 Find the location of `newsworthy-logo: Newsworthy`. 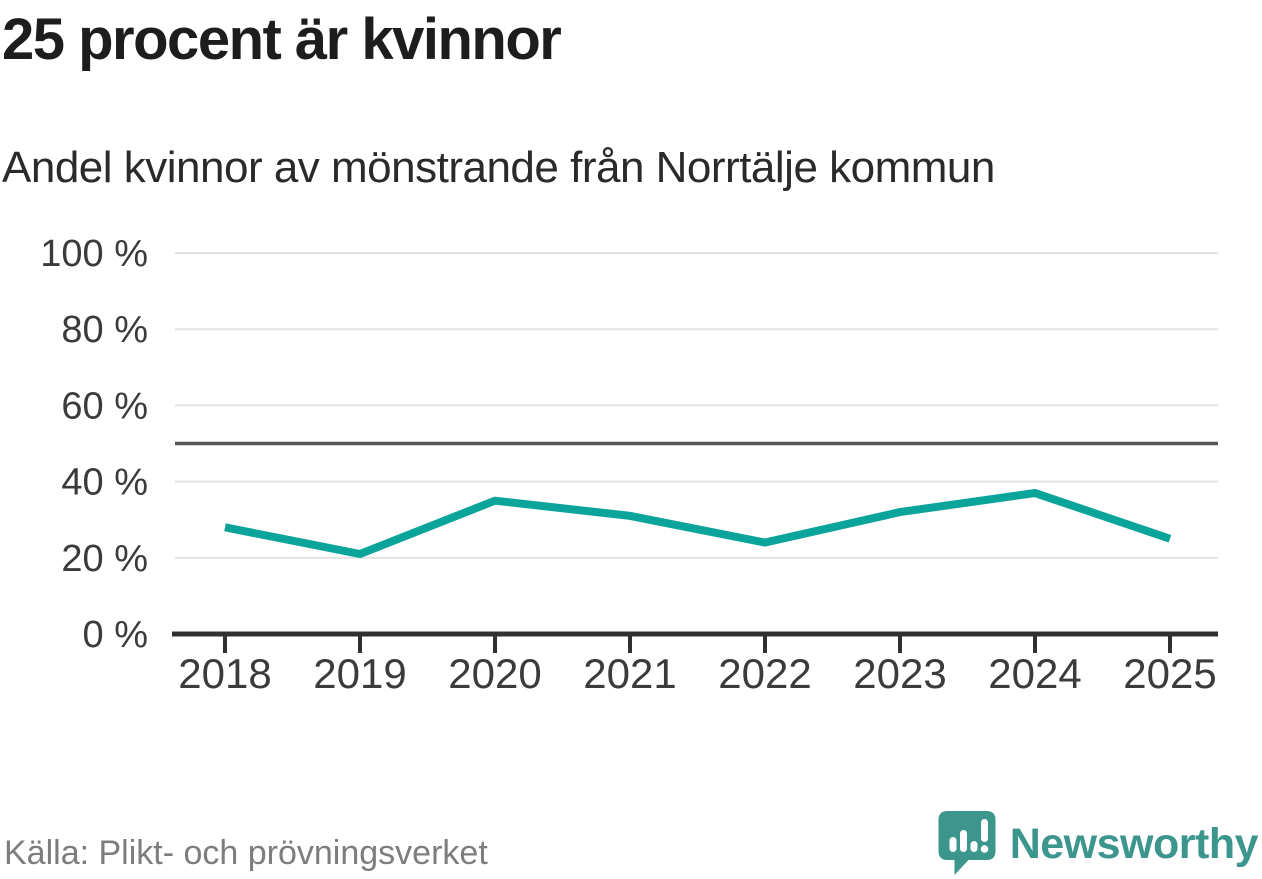

newsworthy-logo: Newsworthy is located at coordinates (1098, 844).